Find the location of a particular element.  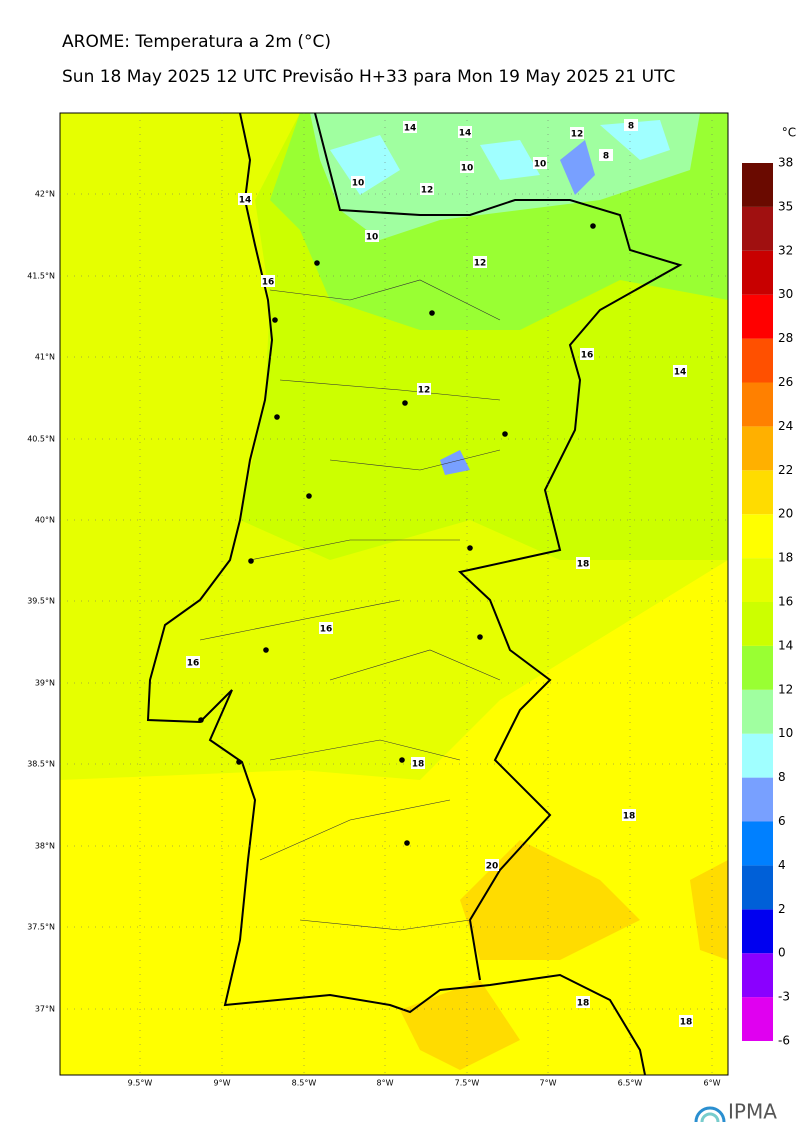

lat-label: 37°N is located at coordinates (45, 1009).